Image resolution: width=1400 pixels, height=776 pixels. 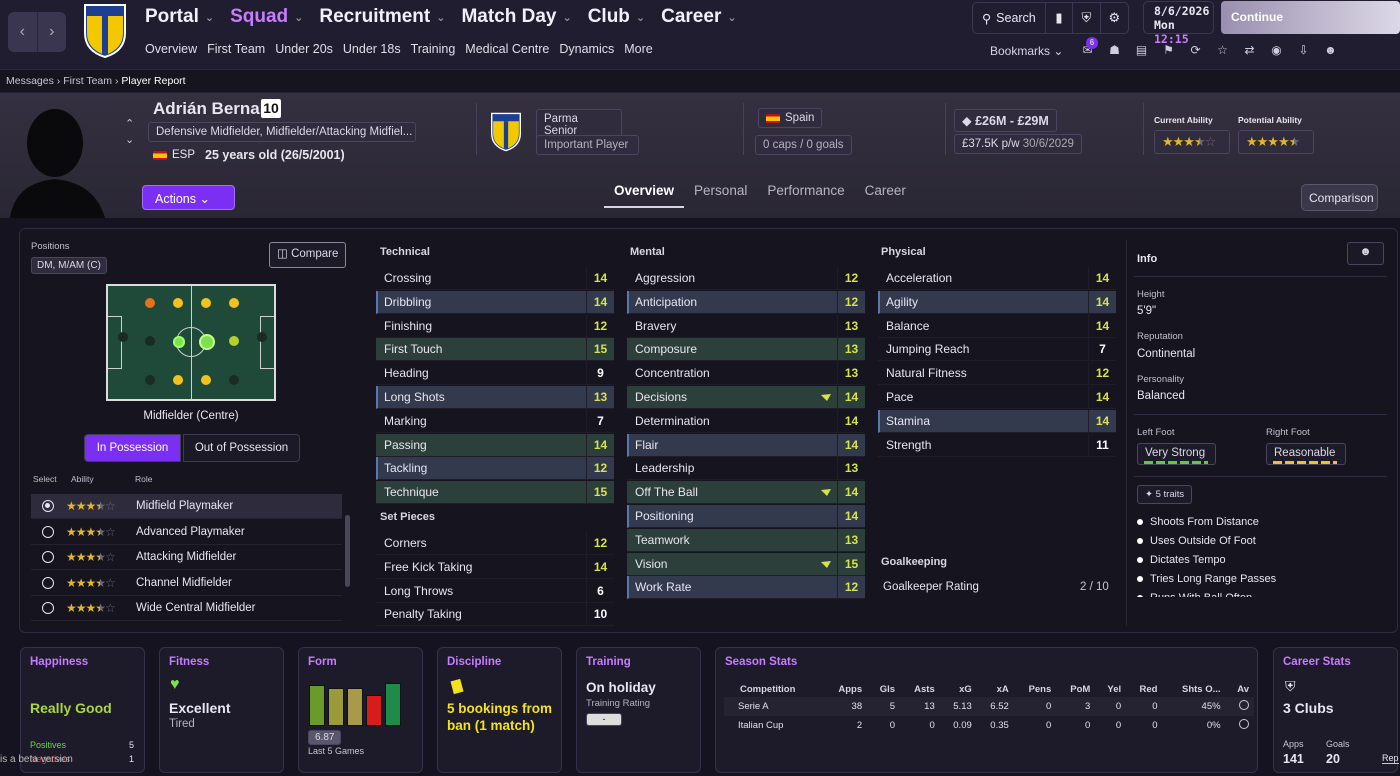 What do you see at coordinates (746, 278) in the screenshot?
I see `attr-aggression: Aggression 12` at bounding box center [746, 278].